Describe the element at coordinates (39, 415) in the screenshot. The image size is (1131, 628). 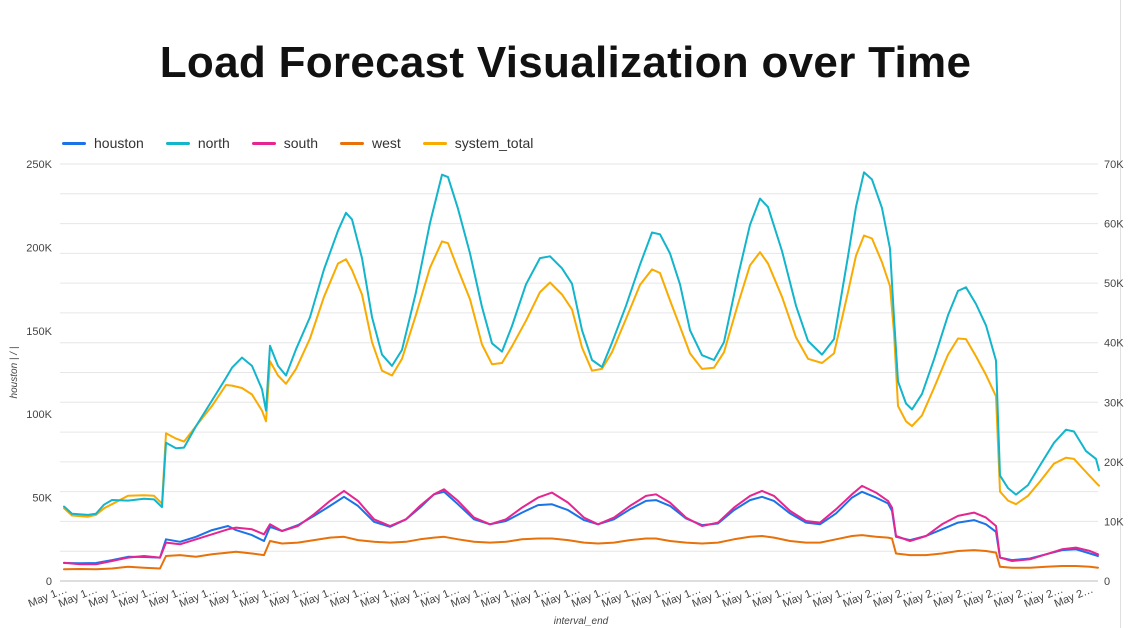
I see `left-axis-tick-label: 100K` at that location.